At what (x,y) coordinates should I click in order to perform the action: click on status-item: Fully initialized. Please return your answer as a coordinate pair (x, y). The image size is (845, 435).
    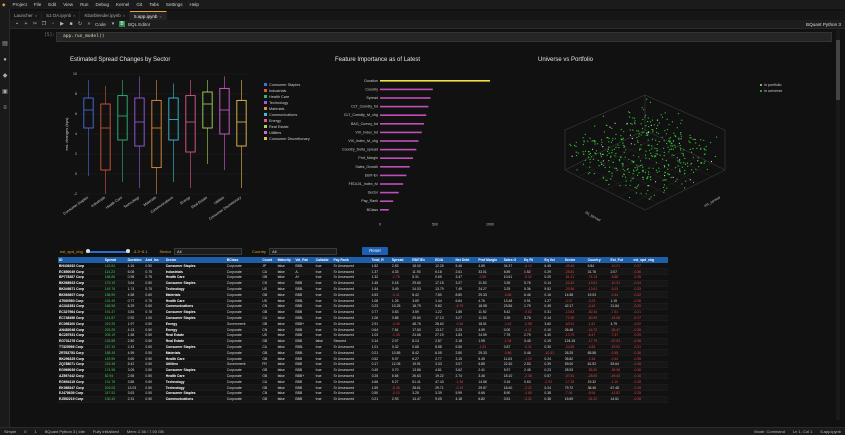
    Looking at the image, I should click on (105, 431).